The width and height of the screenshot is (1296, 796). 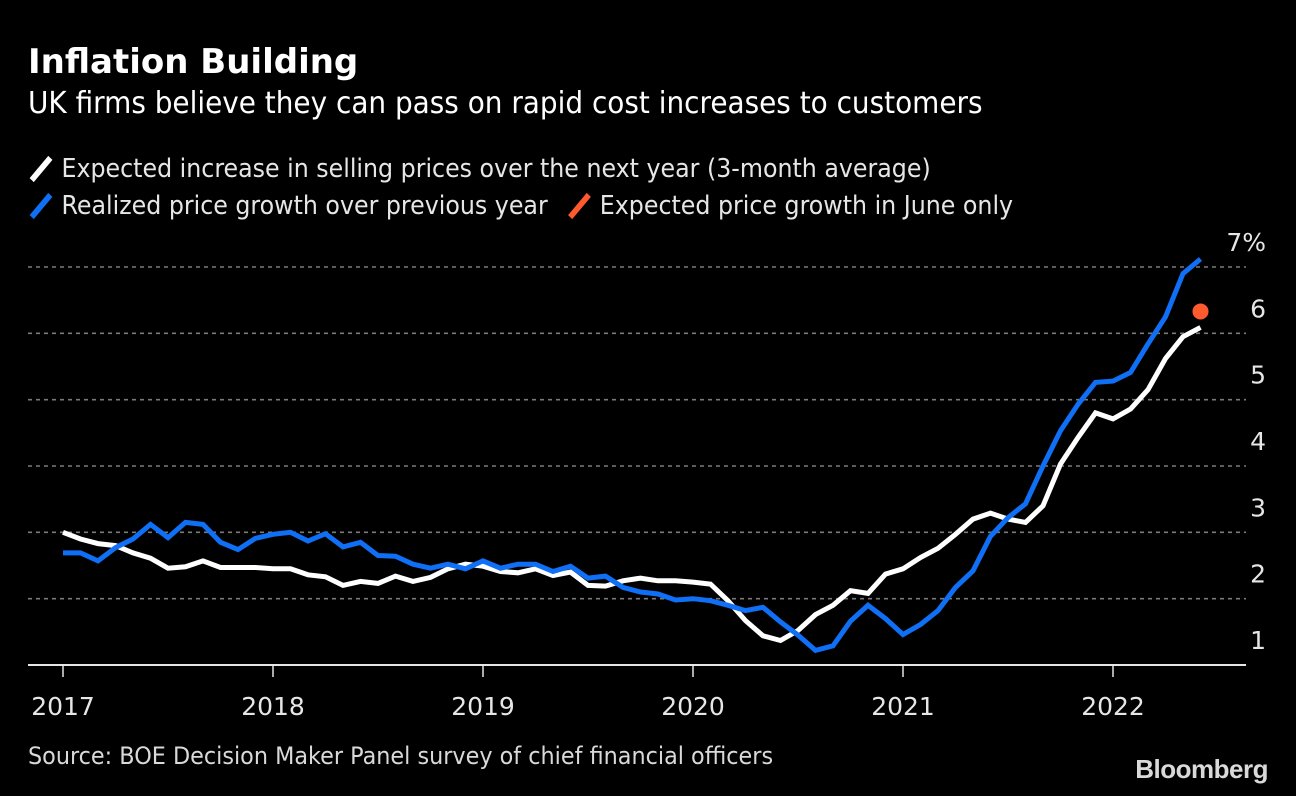 What do you see at coordinates (1258, 308) in the screenshot?
I see `y-tick-label-6: 6` at bounding box center [1258, 308].